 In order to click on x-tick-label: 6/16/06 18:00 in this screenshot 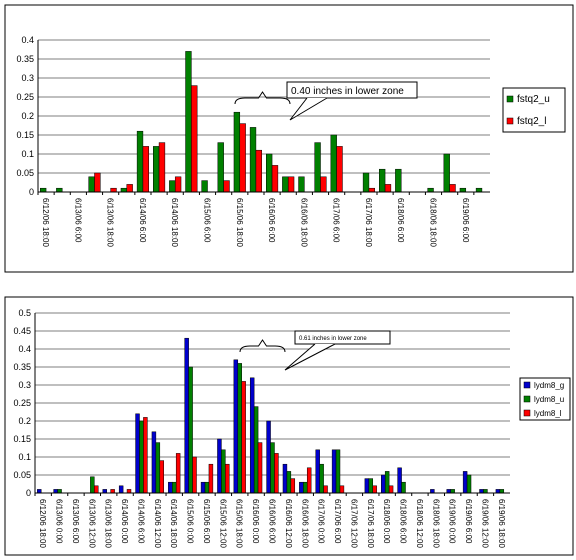, I will do `click(304, 523)`.